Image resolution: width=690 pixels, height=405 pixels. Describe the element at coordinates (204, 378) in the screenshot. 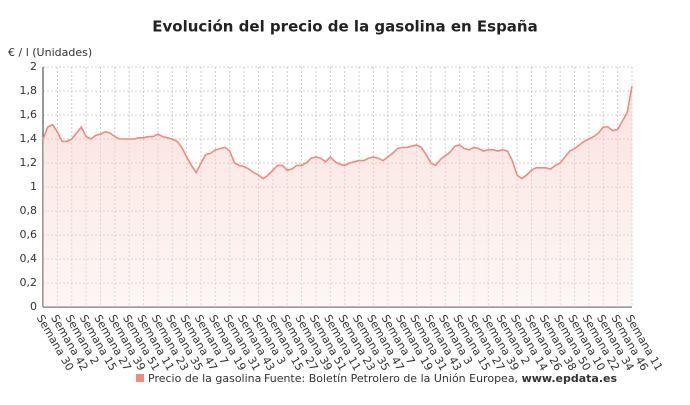

I see `legend-label: Precio de la gasolina` at that location.